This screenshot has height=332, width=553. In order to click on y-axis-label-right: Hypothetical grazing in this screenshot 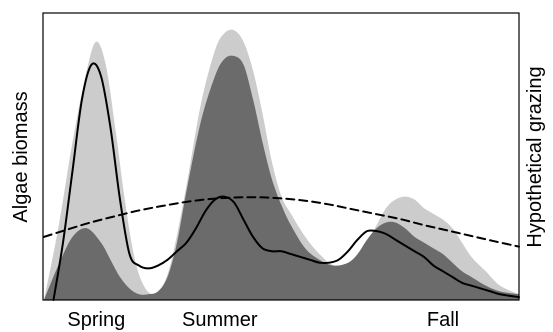, I will do `click(535, 156)`.